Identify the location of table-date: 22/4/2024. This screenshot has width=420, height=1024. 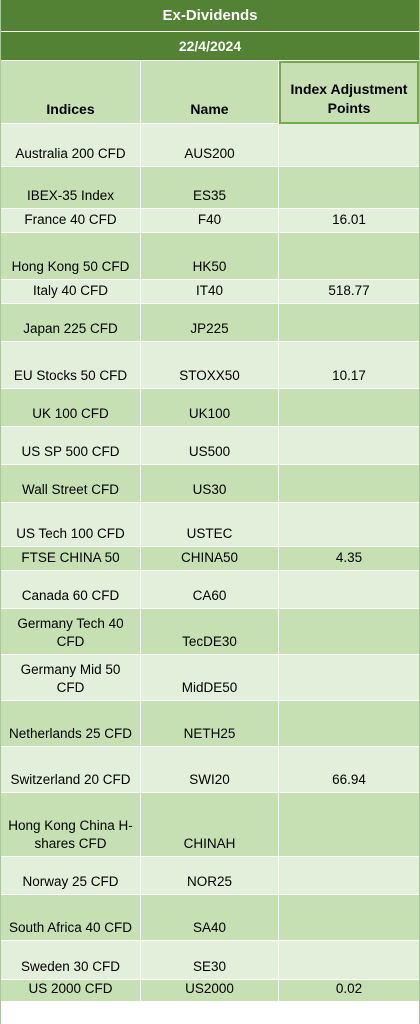
(210, 46).